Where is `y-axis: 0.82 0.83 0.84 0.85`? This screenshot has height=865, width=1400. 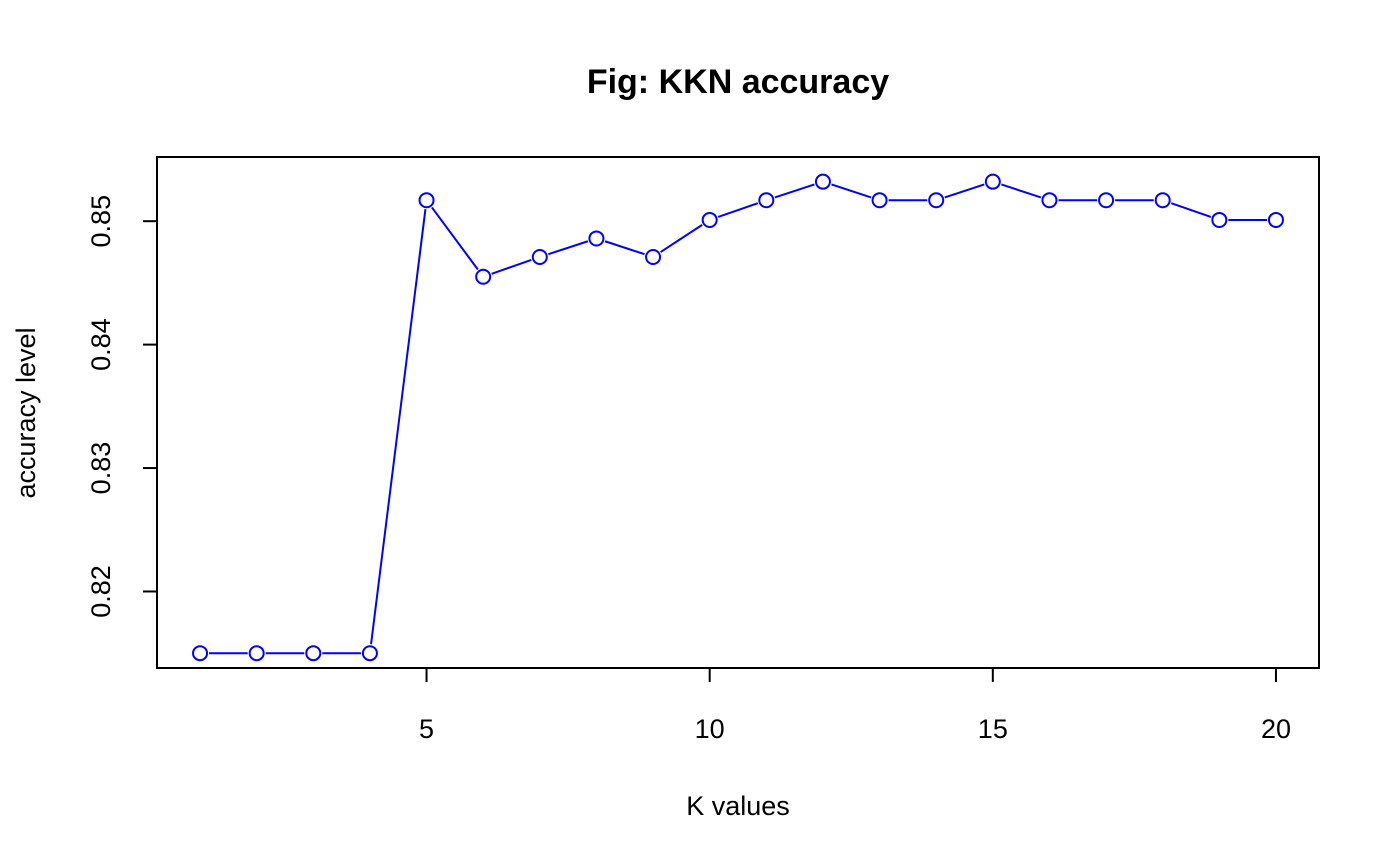
y-axis: 0.82 0.83 0.84 0.85 is located at coordinates (121, 406).